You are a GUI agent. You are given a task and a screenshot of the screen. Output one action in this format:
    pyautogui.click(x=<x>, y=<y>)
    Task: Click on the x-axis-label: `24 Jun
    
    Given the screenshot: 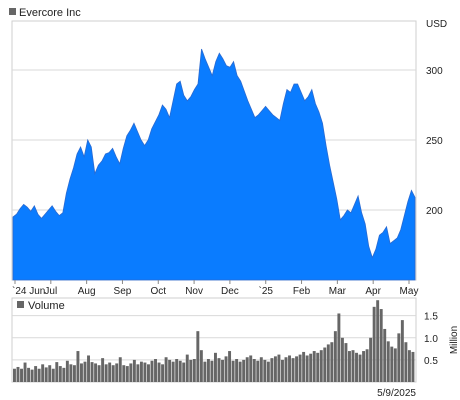 What is the action you would take?
    pyautogui.click(x=28, y=291)
    